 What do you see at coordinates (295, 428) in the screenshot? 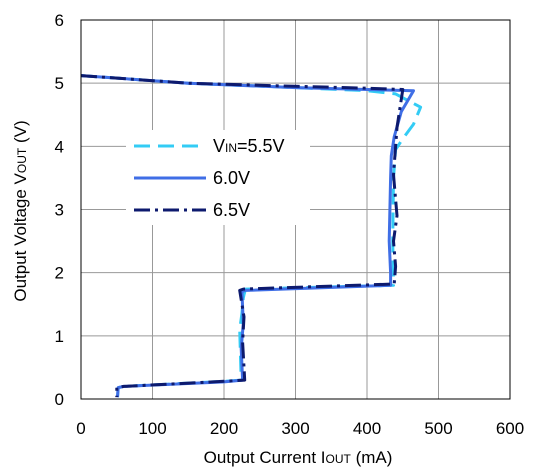
I see `x-tick-label: 300` at bounding box center [295, 428].